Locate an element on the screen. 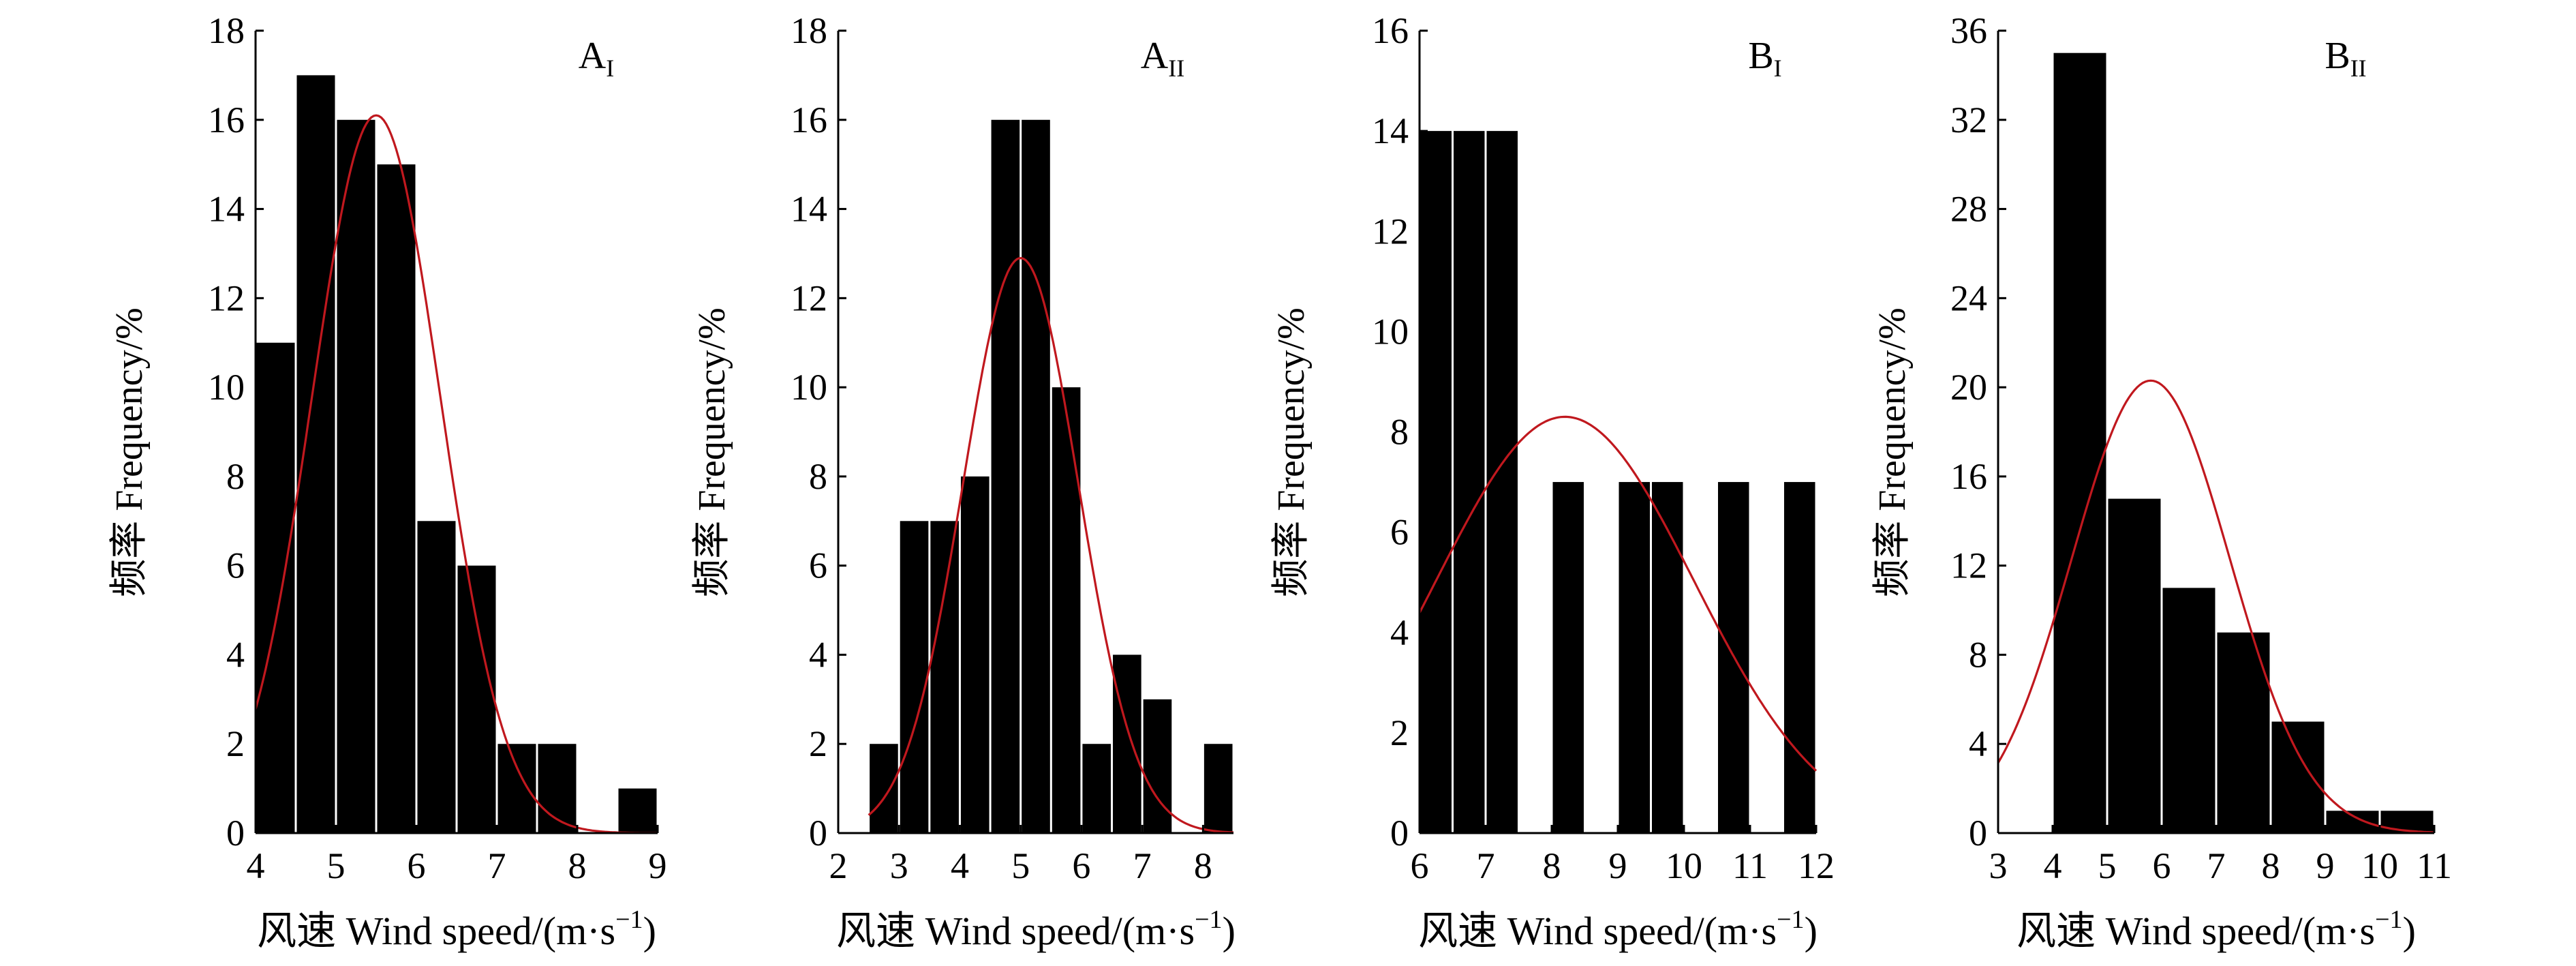 Image resolution: width=2576 pixels, height=966 pixels. panel-title: AII is located at coordinates (1162, 59).